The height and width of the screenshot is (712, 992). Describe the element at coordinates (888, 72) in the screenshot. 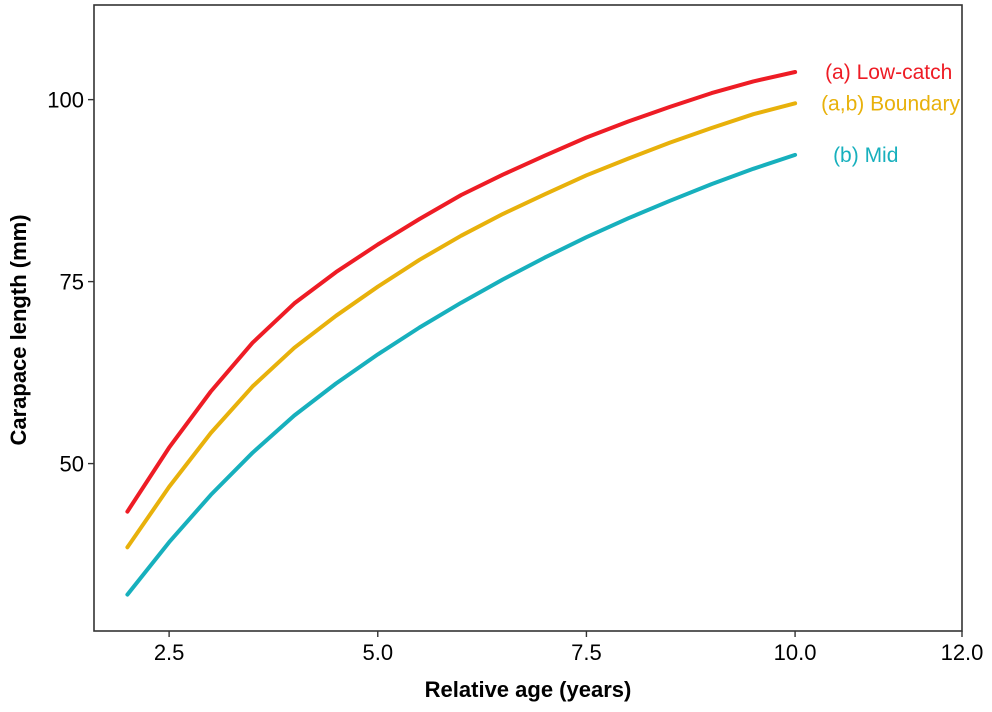

I see `series-label: (a) Low-catch` at that location.